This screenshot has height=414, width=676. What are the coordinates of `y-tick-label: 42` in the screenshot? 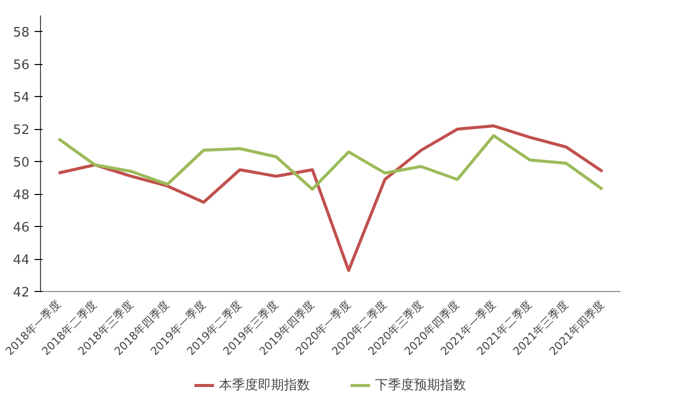 It's located at (21, 293).